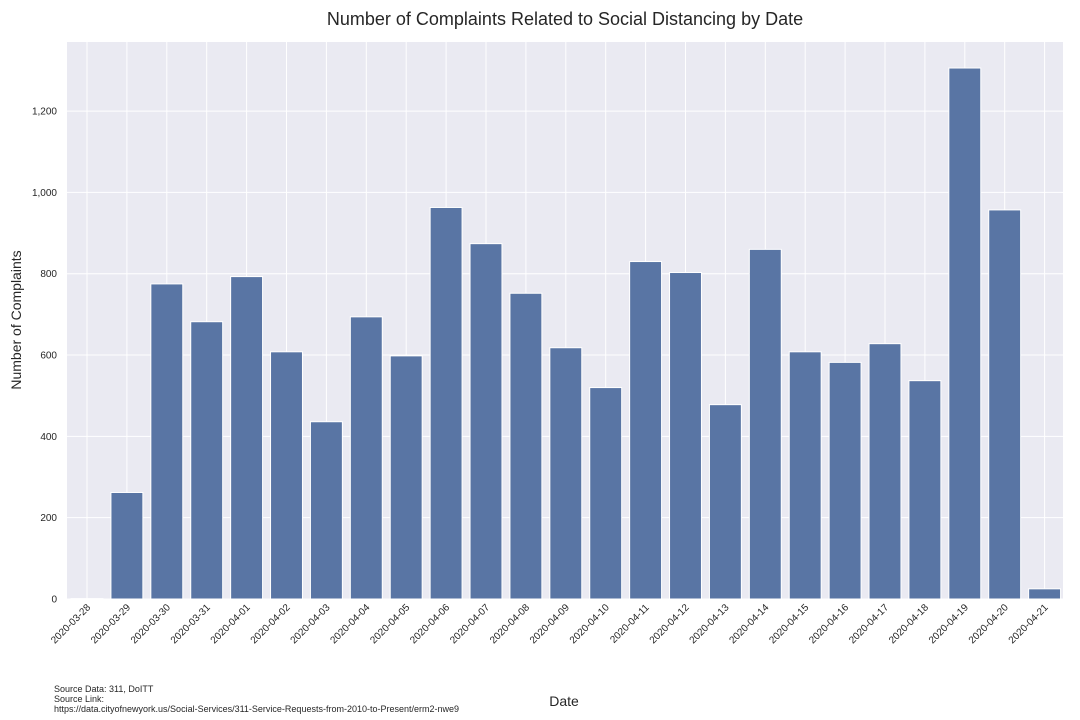 The image size is (1080, 720). What do you see at coordinates (789, 624) in the screenshot?
I see `x-tick-label: 2020-04-15` at bounding box center [789, 624].